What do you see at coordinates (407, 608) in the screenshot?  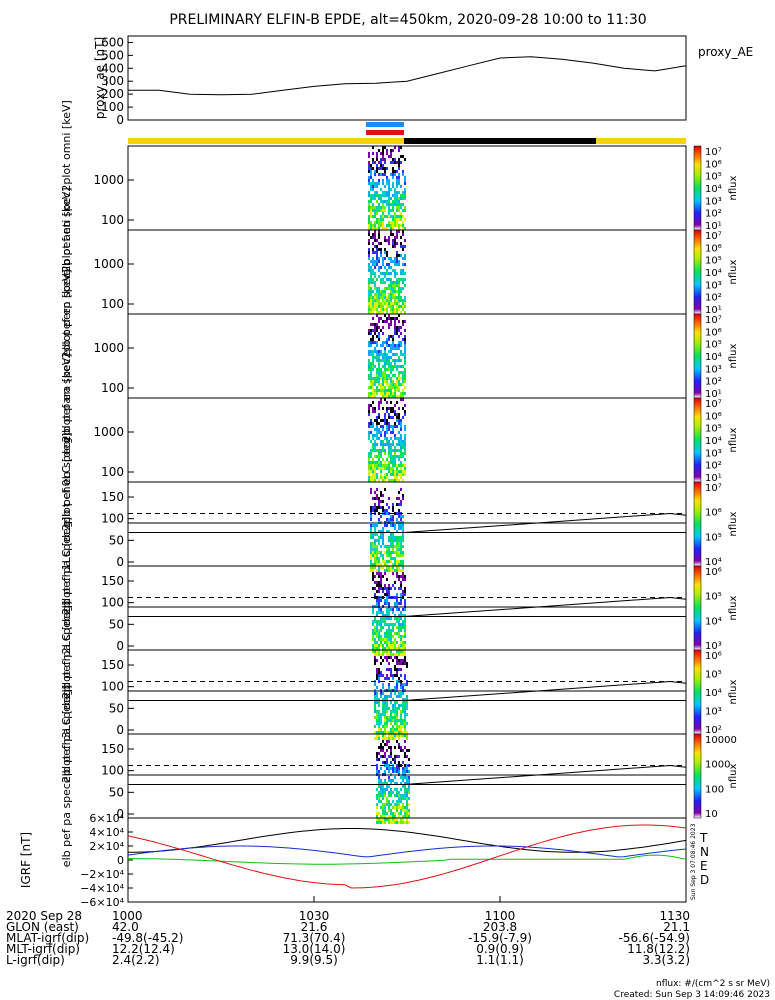 I see `pitch-angle-ch1LC-frame` at bounding box center [407, 608].